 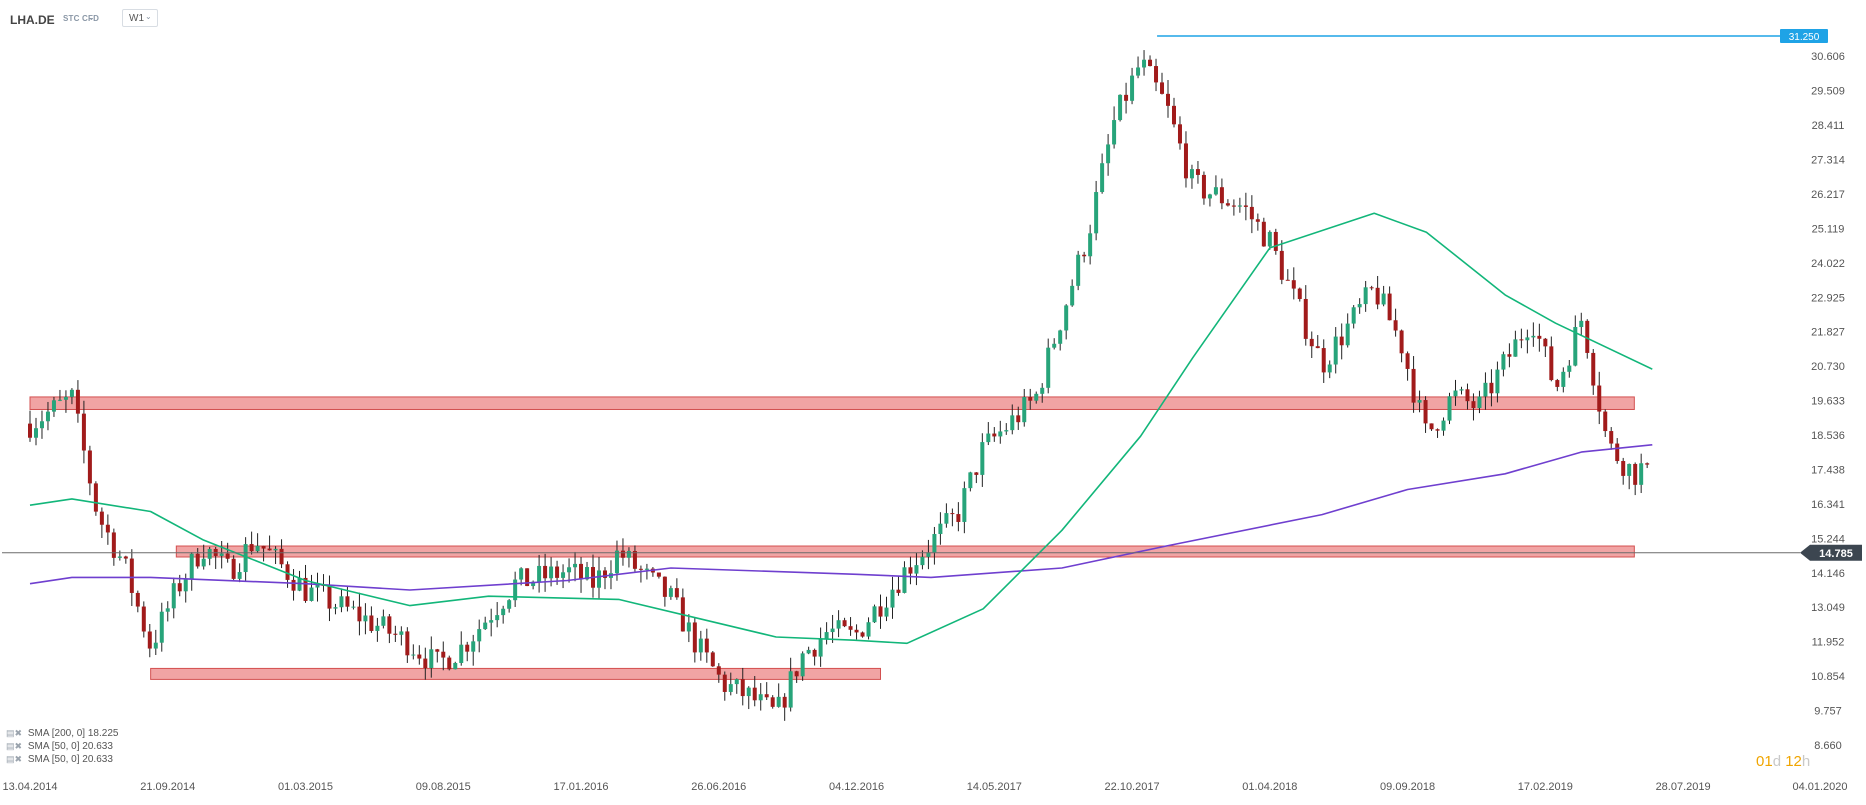 I want to click on legend-item-2: ▤✖ SMA [50, 0] 20.633, so click(x=59, y=746).